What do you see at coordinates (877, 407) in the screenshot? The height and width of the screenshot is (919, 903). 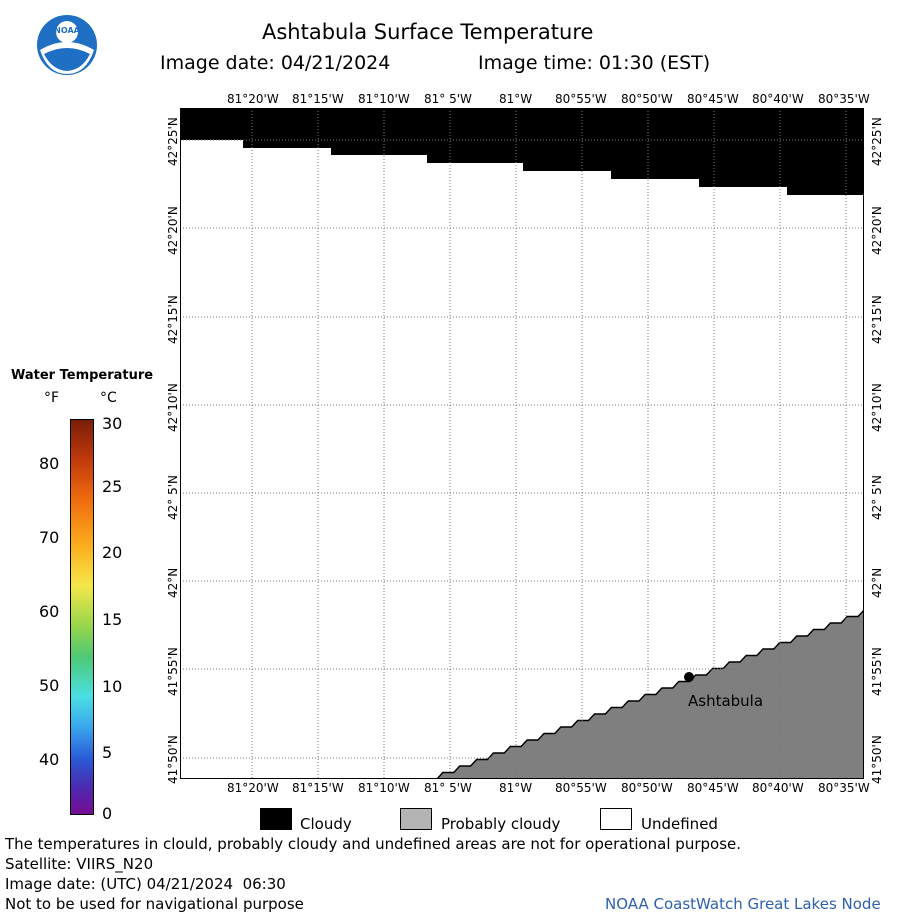 I see `right-tick: 42°10'N` at bounding box center [877, 407].